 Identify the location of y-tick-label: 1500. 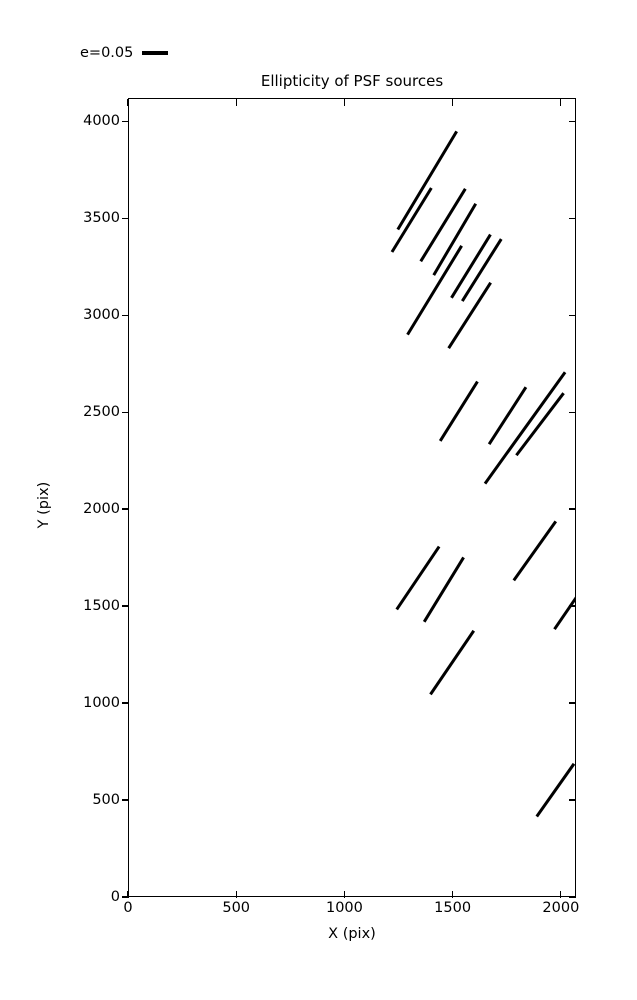
(101, 606).